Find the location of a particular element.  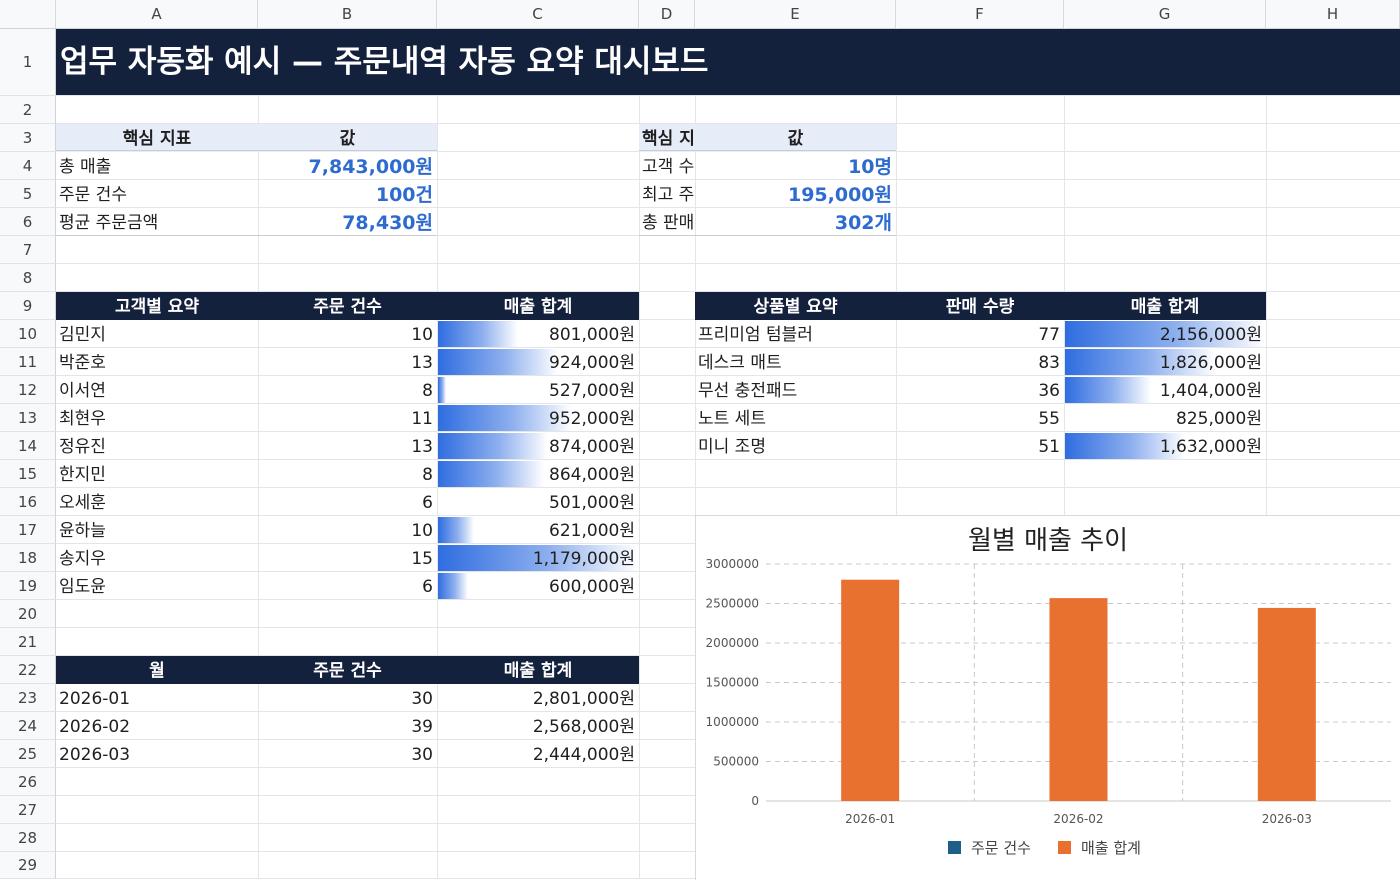

product-quantity: 36 is located at coordinates (980, 390).